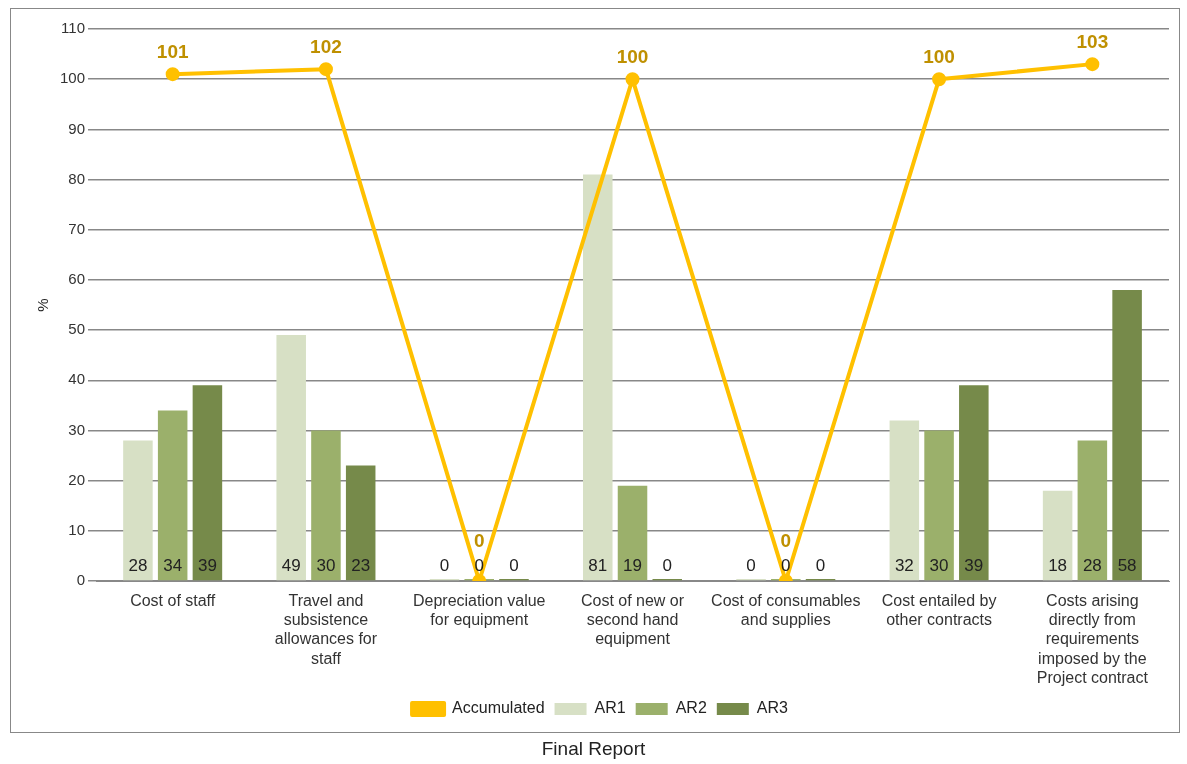 This screenshot has height=764, width=1187. I want to click on y-tick-label: 110, so click(73, 28).